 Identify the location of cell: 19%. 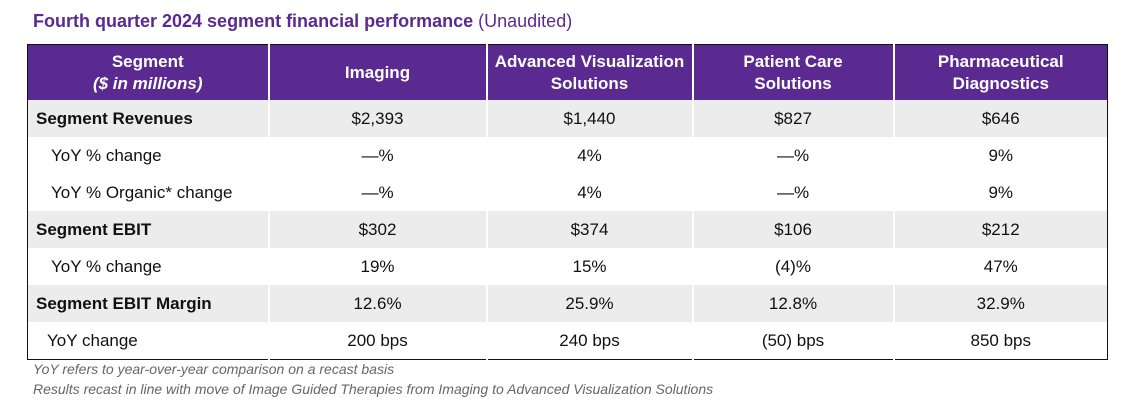
(377, 266).